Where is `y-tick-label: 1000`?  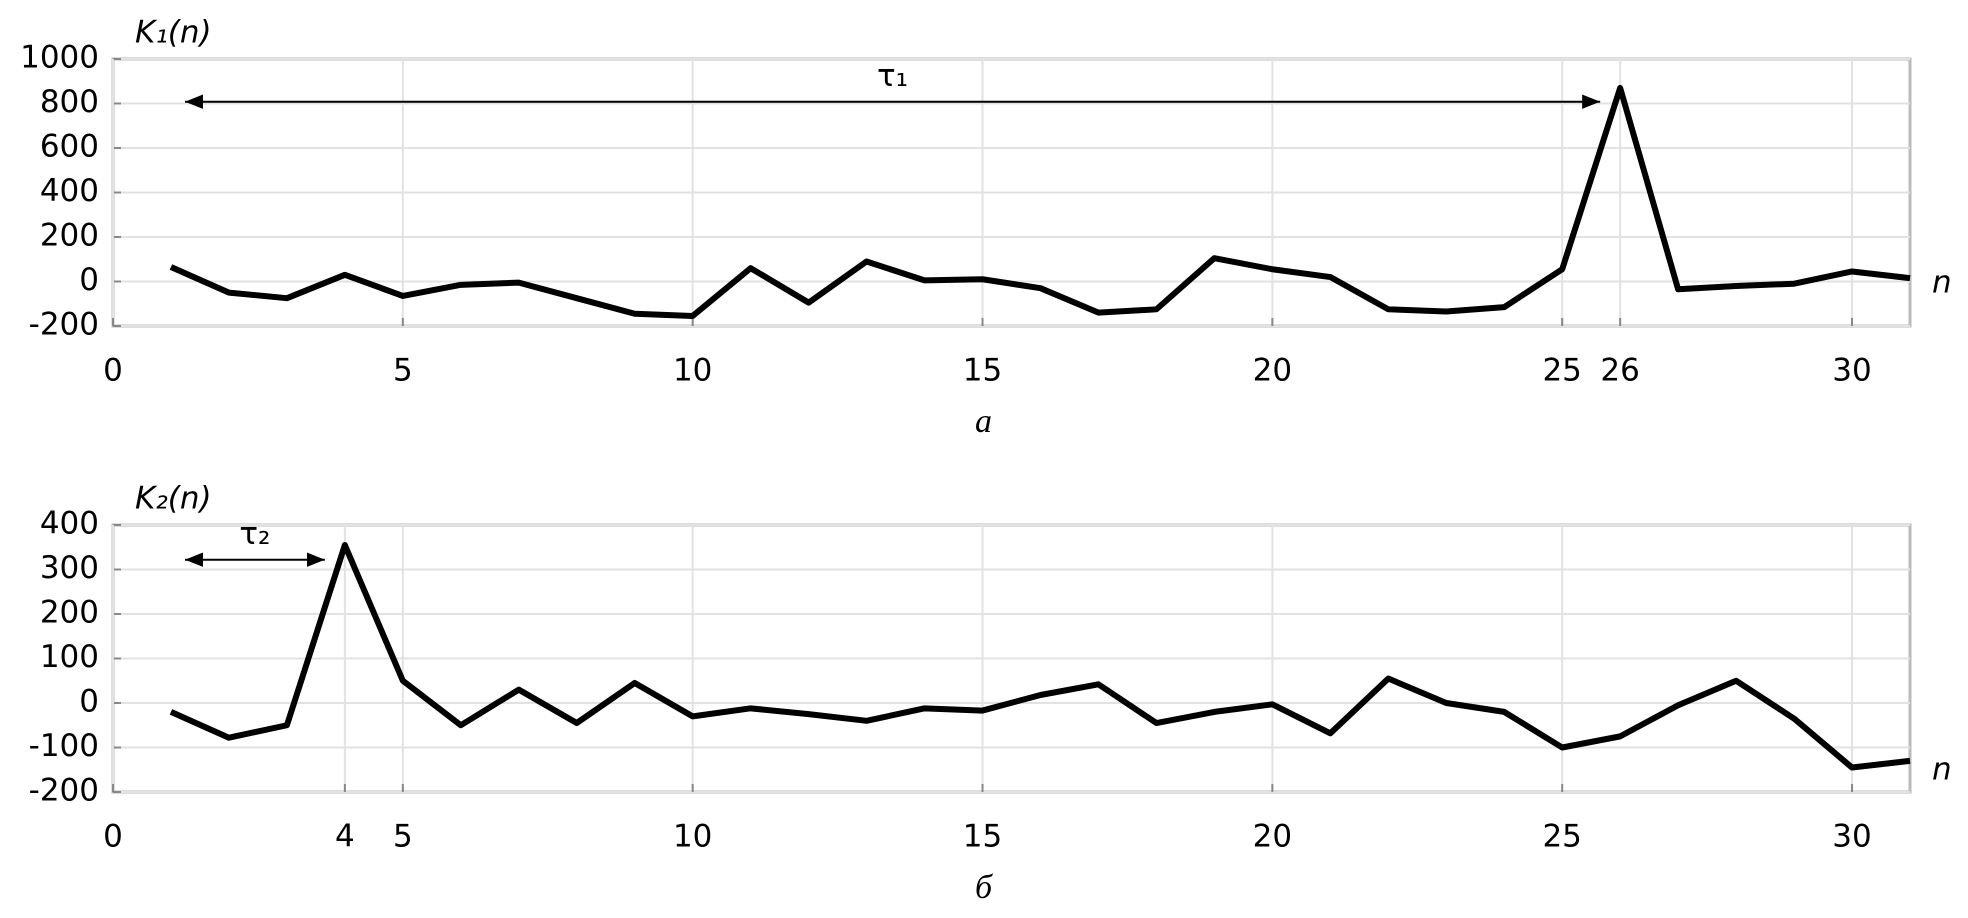
y-tick-label: 1000 is located at coordinates (59, 58).